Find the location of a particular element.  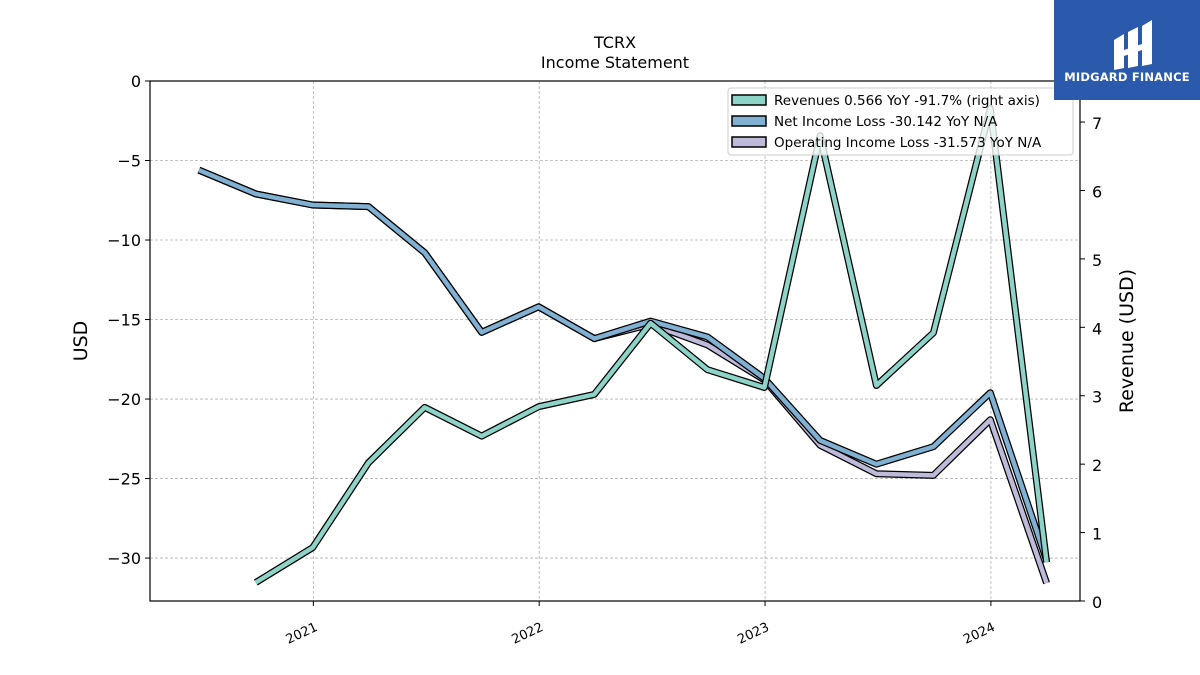

legend-box is located at coordinates (900, 121).